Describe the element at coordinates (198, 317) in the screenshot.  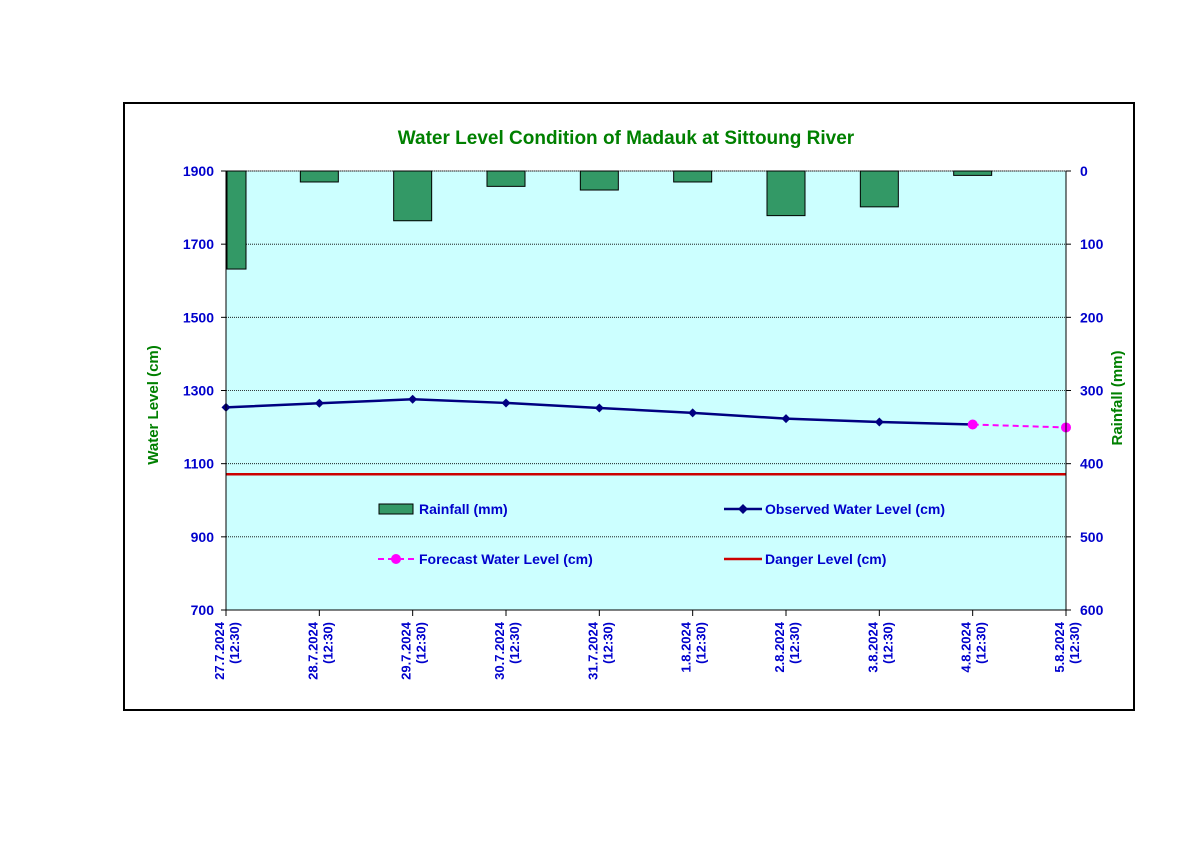
I see `left-tick-label: 1500` at that location.